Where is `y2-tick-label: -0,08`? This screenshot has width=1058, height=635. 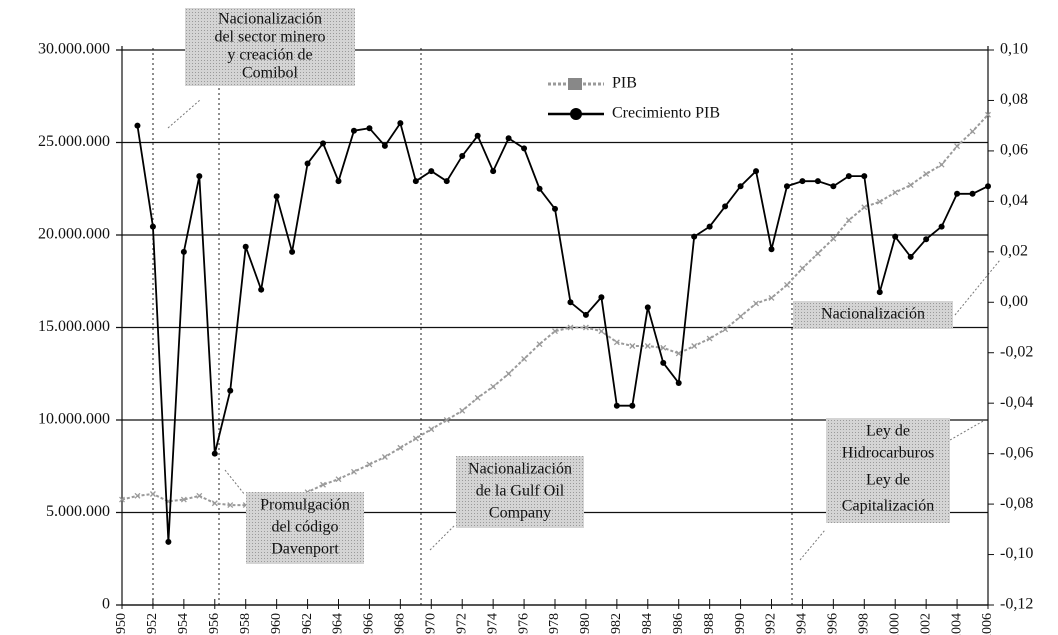
y2-tick-label: -0,08 is located at coordinates (1016, 503).